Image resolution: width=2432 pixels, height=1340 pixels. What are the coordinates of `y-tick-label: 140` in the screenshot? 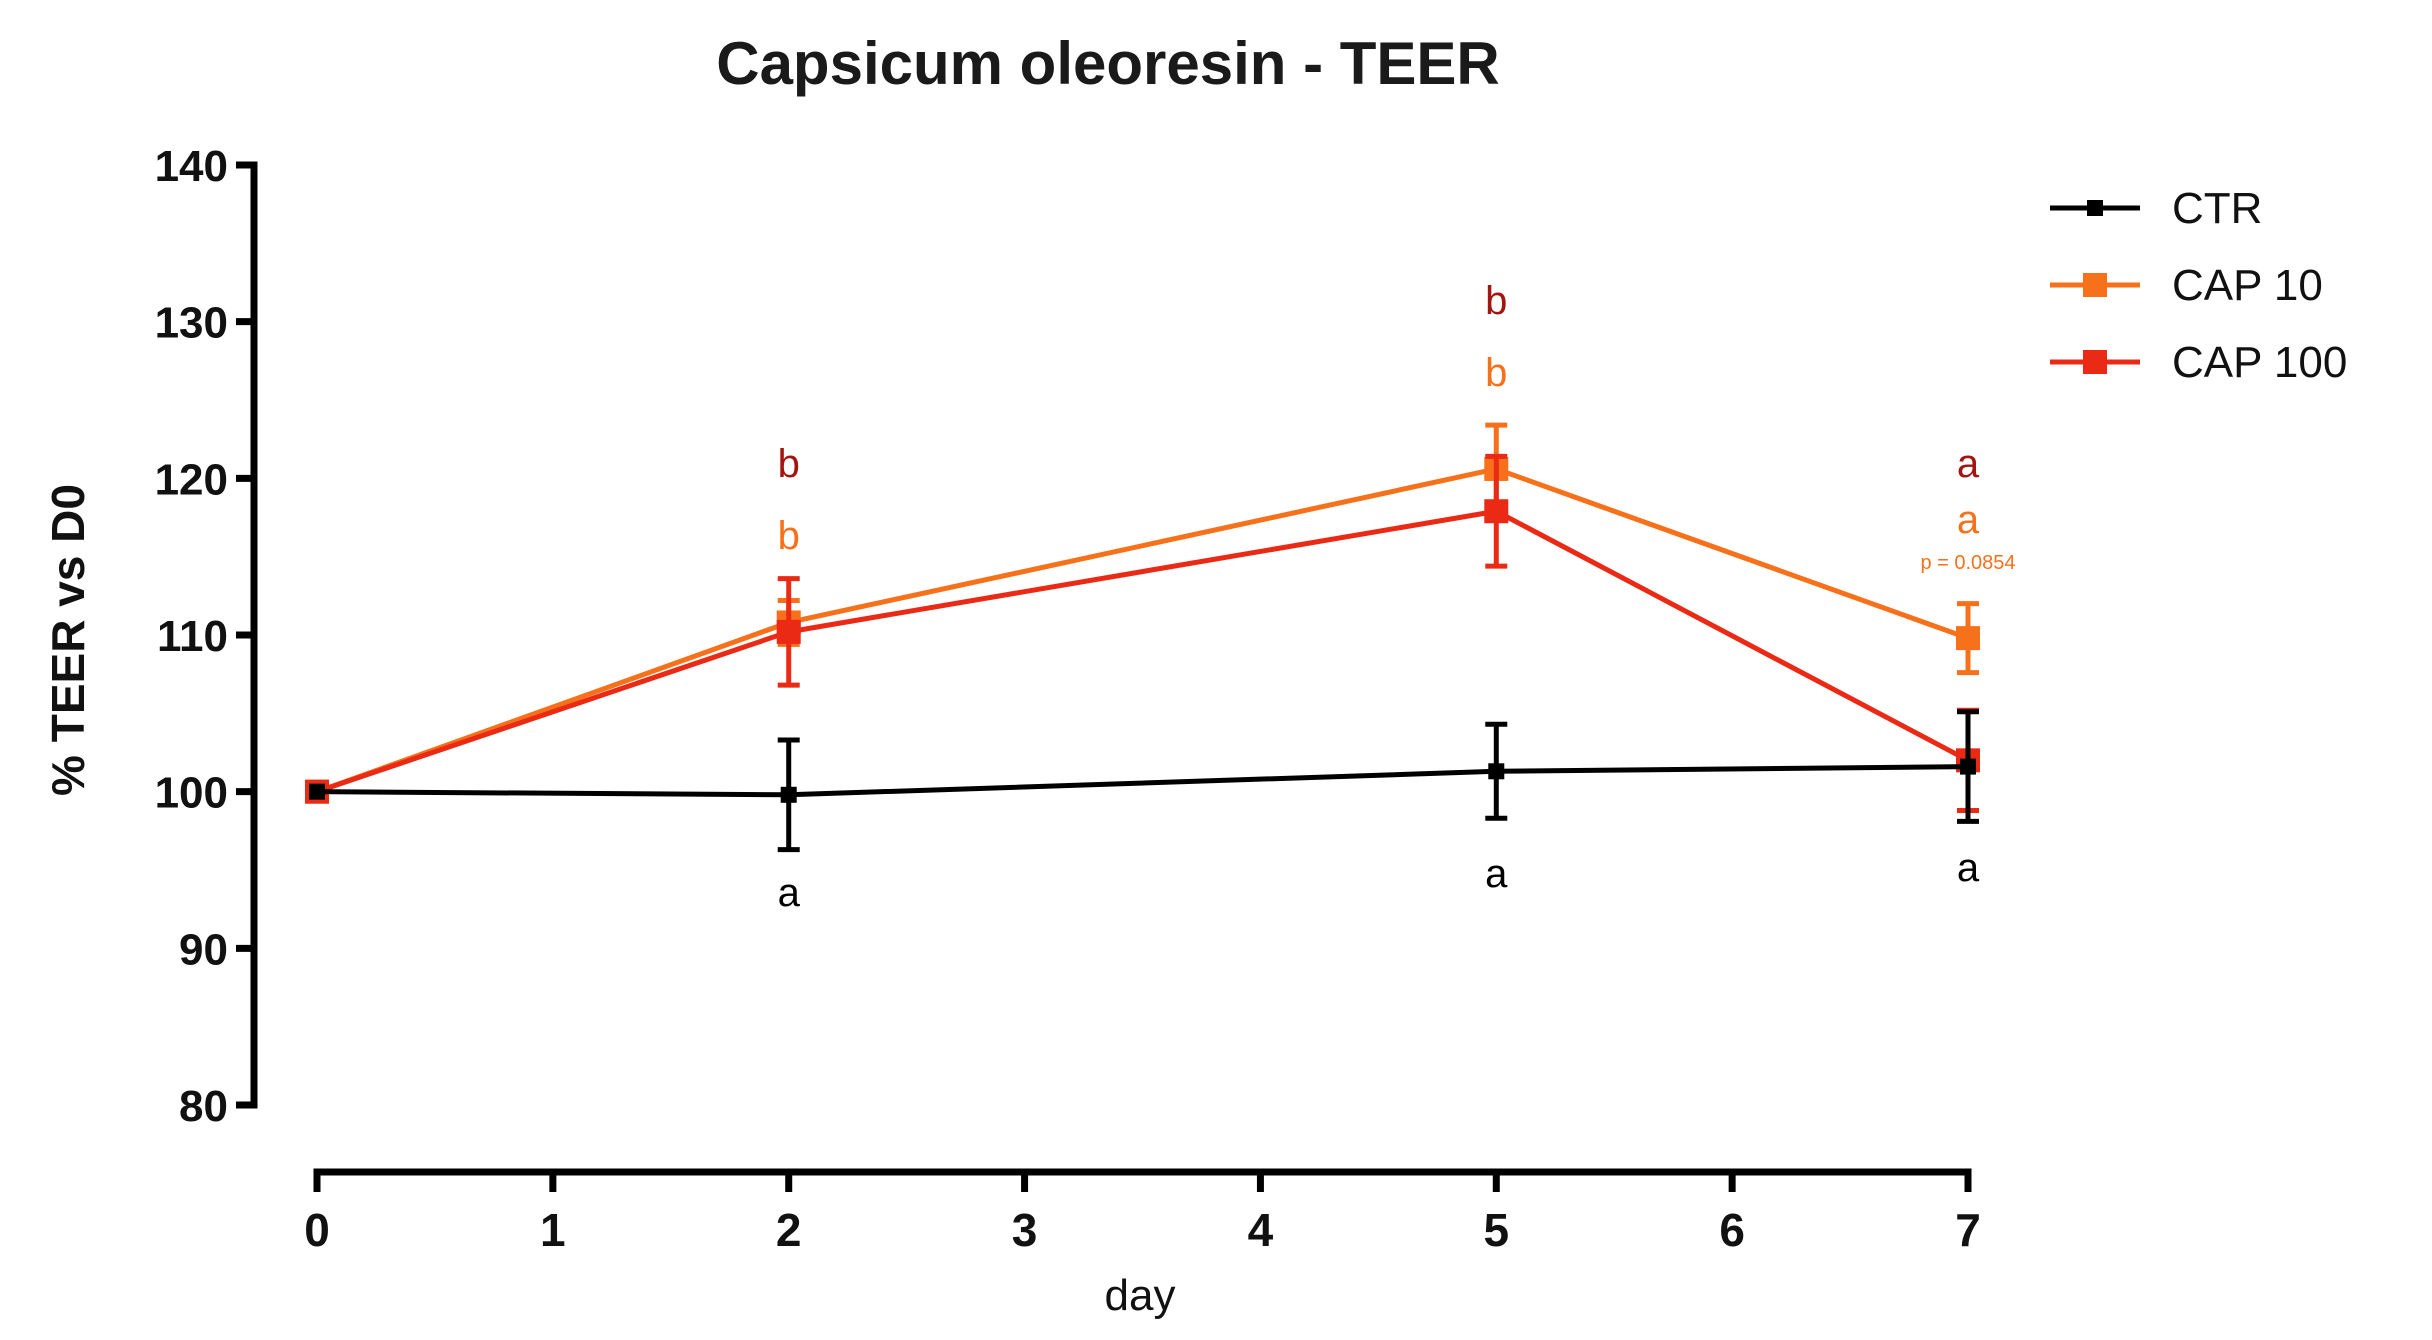 It's located at (191, 166).